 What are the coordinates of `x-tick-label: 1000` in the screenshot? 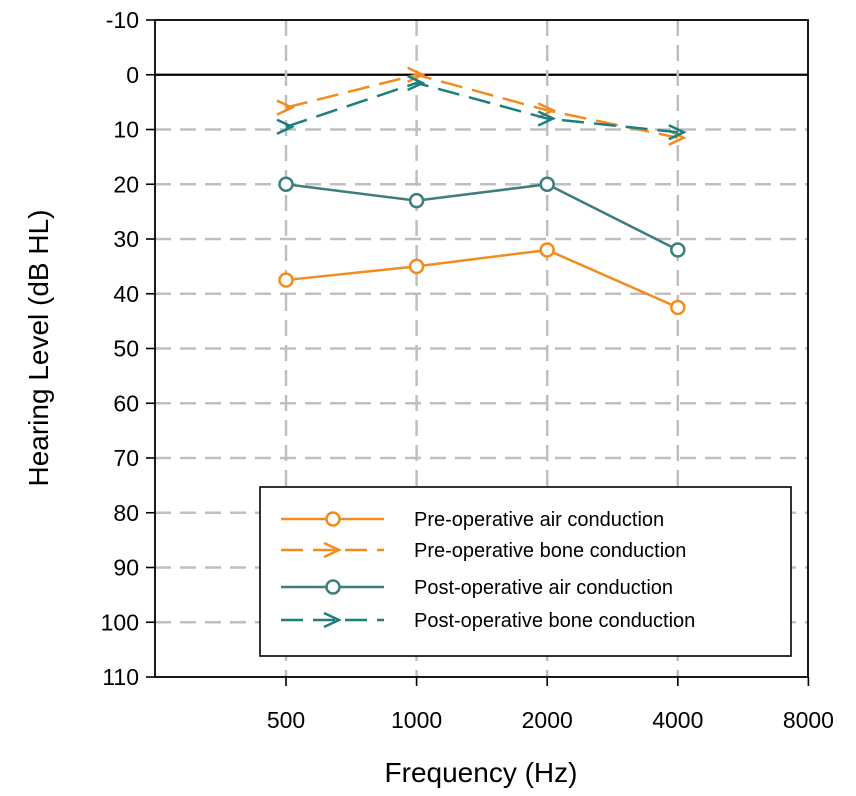 It's located at (416, 720).